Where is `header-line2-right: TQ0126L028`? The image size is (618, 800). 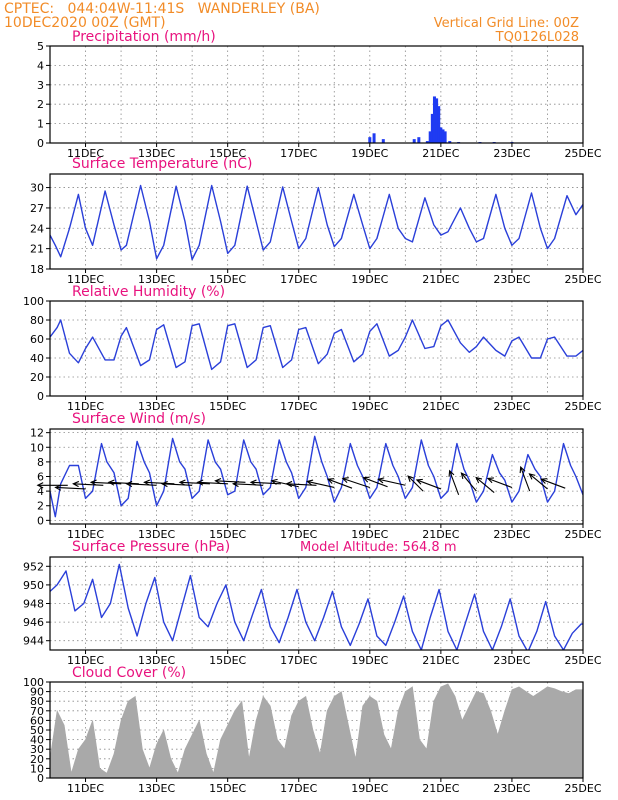 header-line2-right: TQ0126L028 is located at coordinates (537, 37).